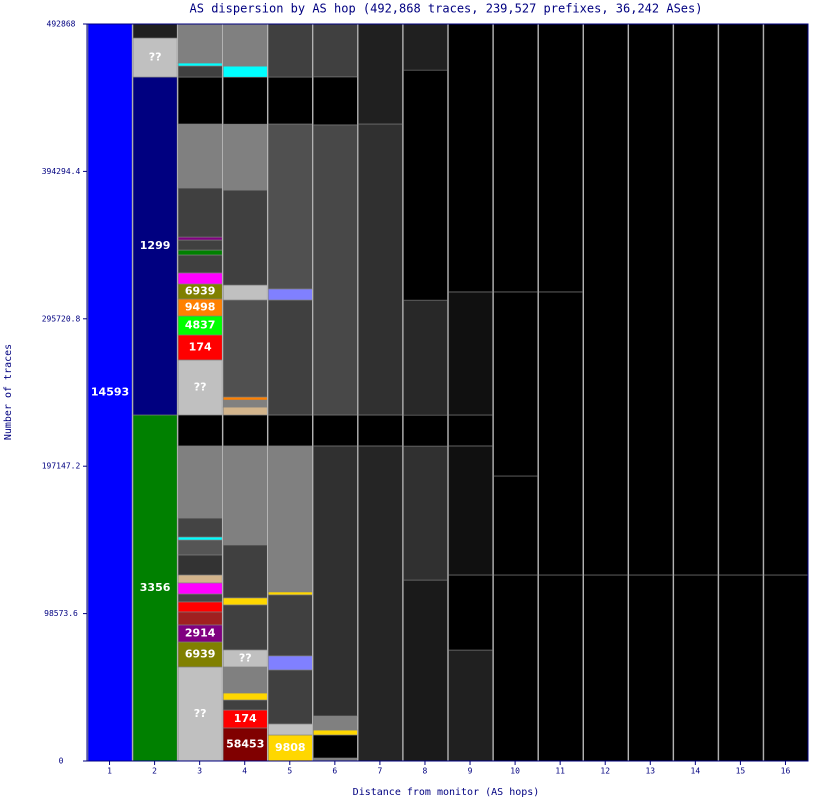 The width and height of the screenshot is (831, 804). I want to click on segment-label: 3356, so click(155, 587).